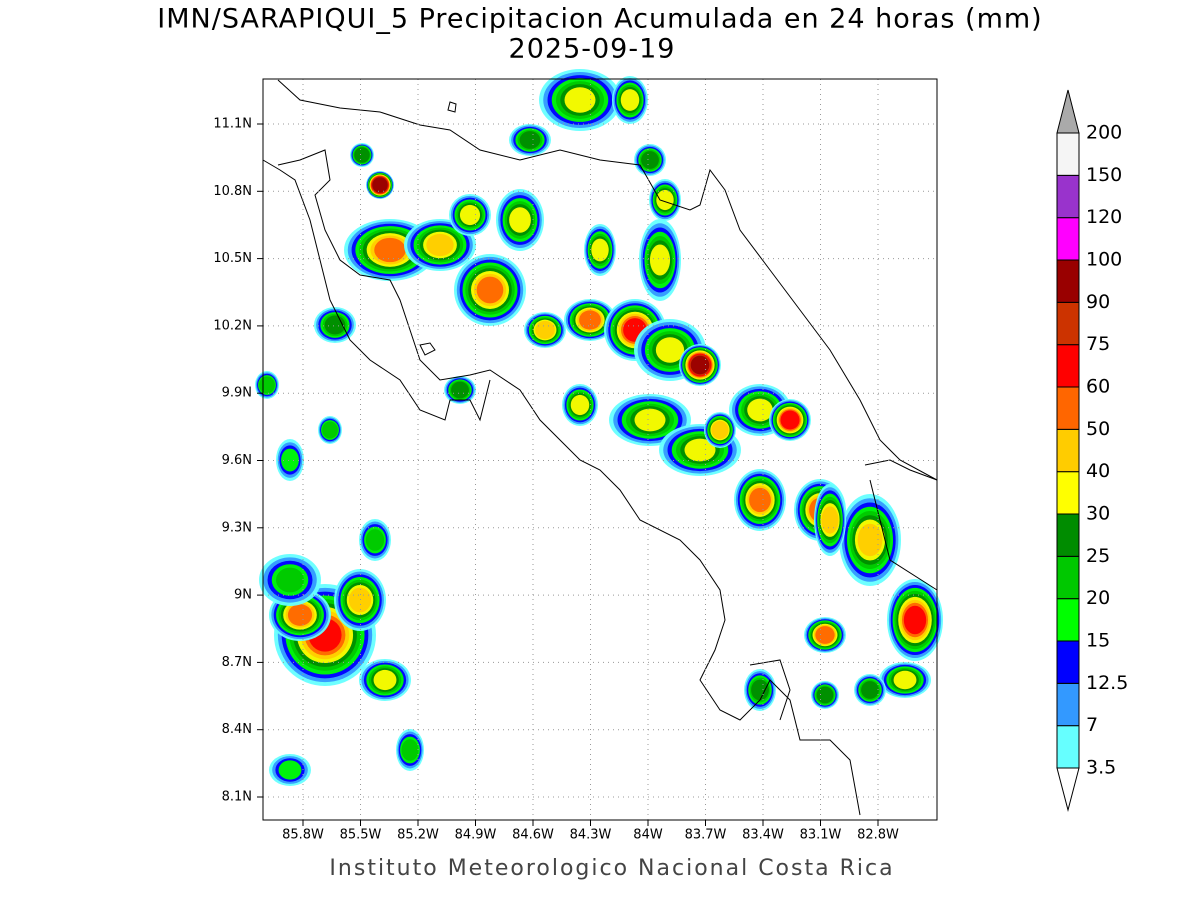 This screenshot has height=900, width=1200. I want to click on lat-label: 8.7N, so click(237, 662).